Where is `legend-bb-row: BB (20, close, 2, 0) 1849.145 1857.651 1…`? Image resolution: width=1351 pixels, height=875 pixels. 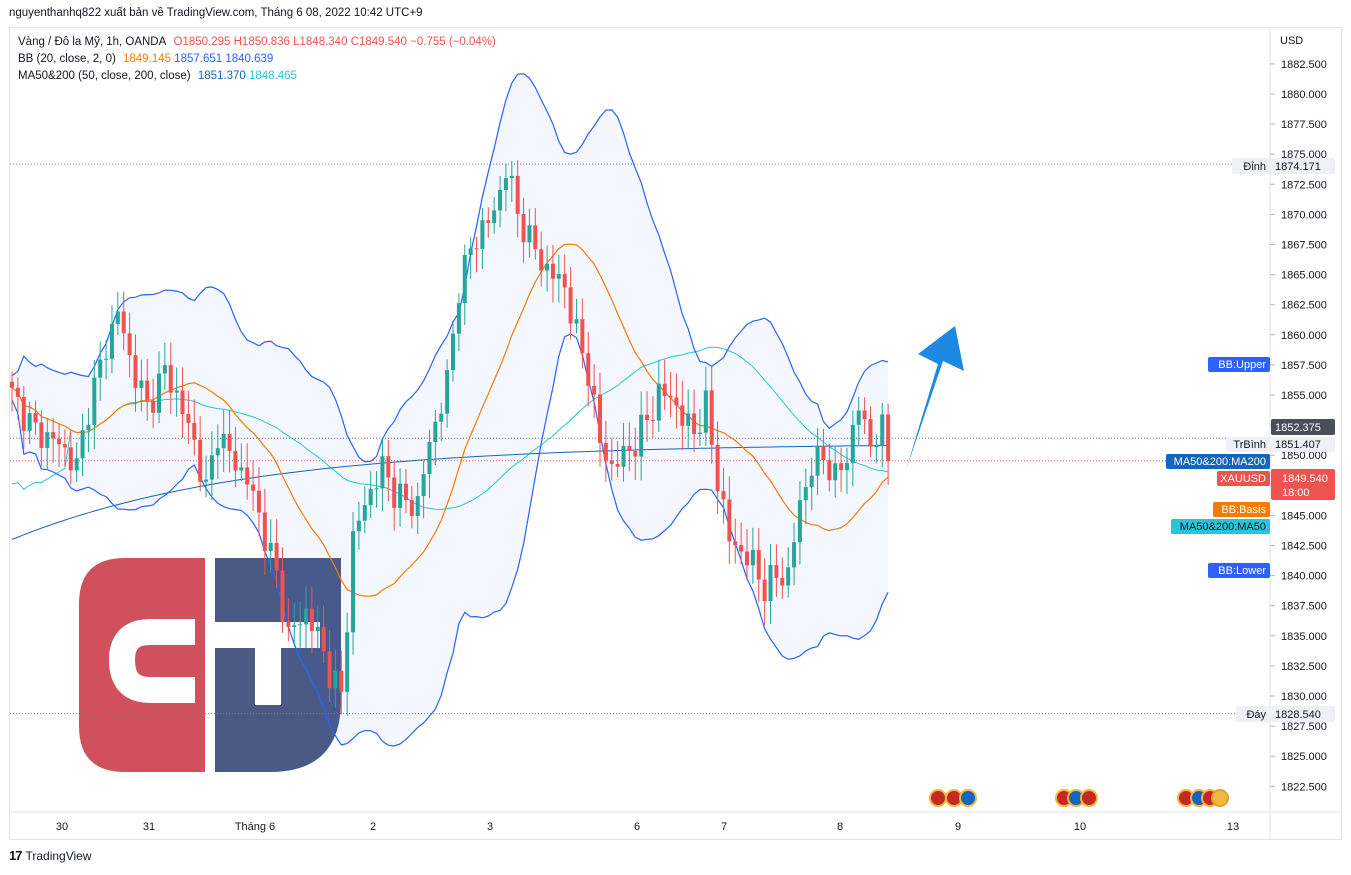
legend-bb-row: BB (20, close, 2, 0) 1849.145 1857.651 1… is located at coordinates (257, 59).